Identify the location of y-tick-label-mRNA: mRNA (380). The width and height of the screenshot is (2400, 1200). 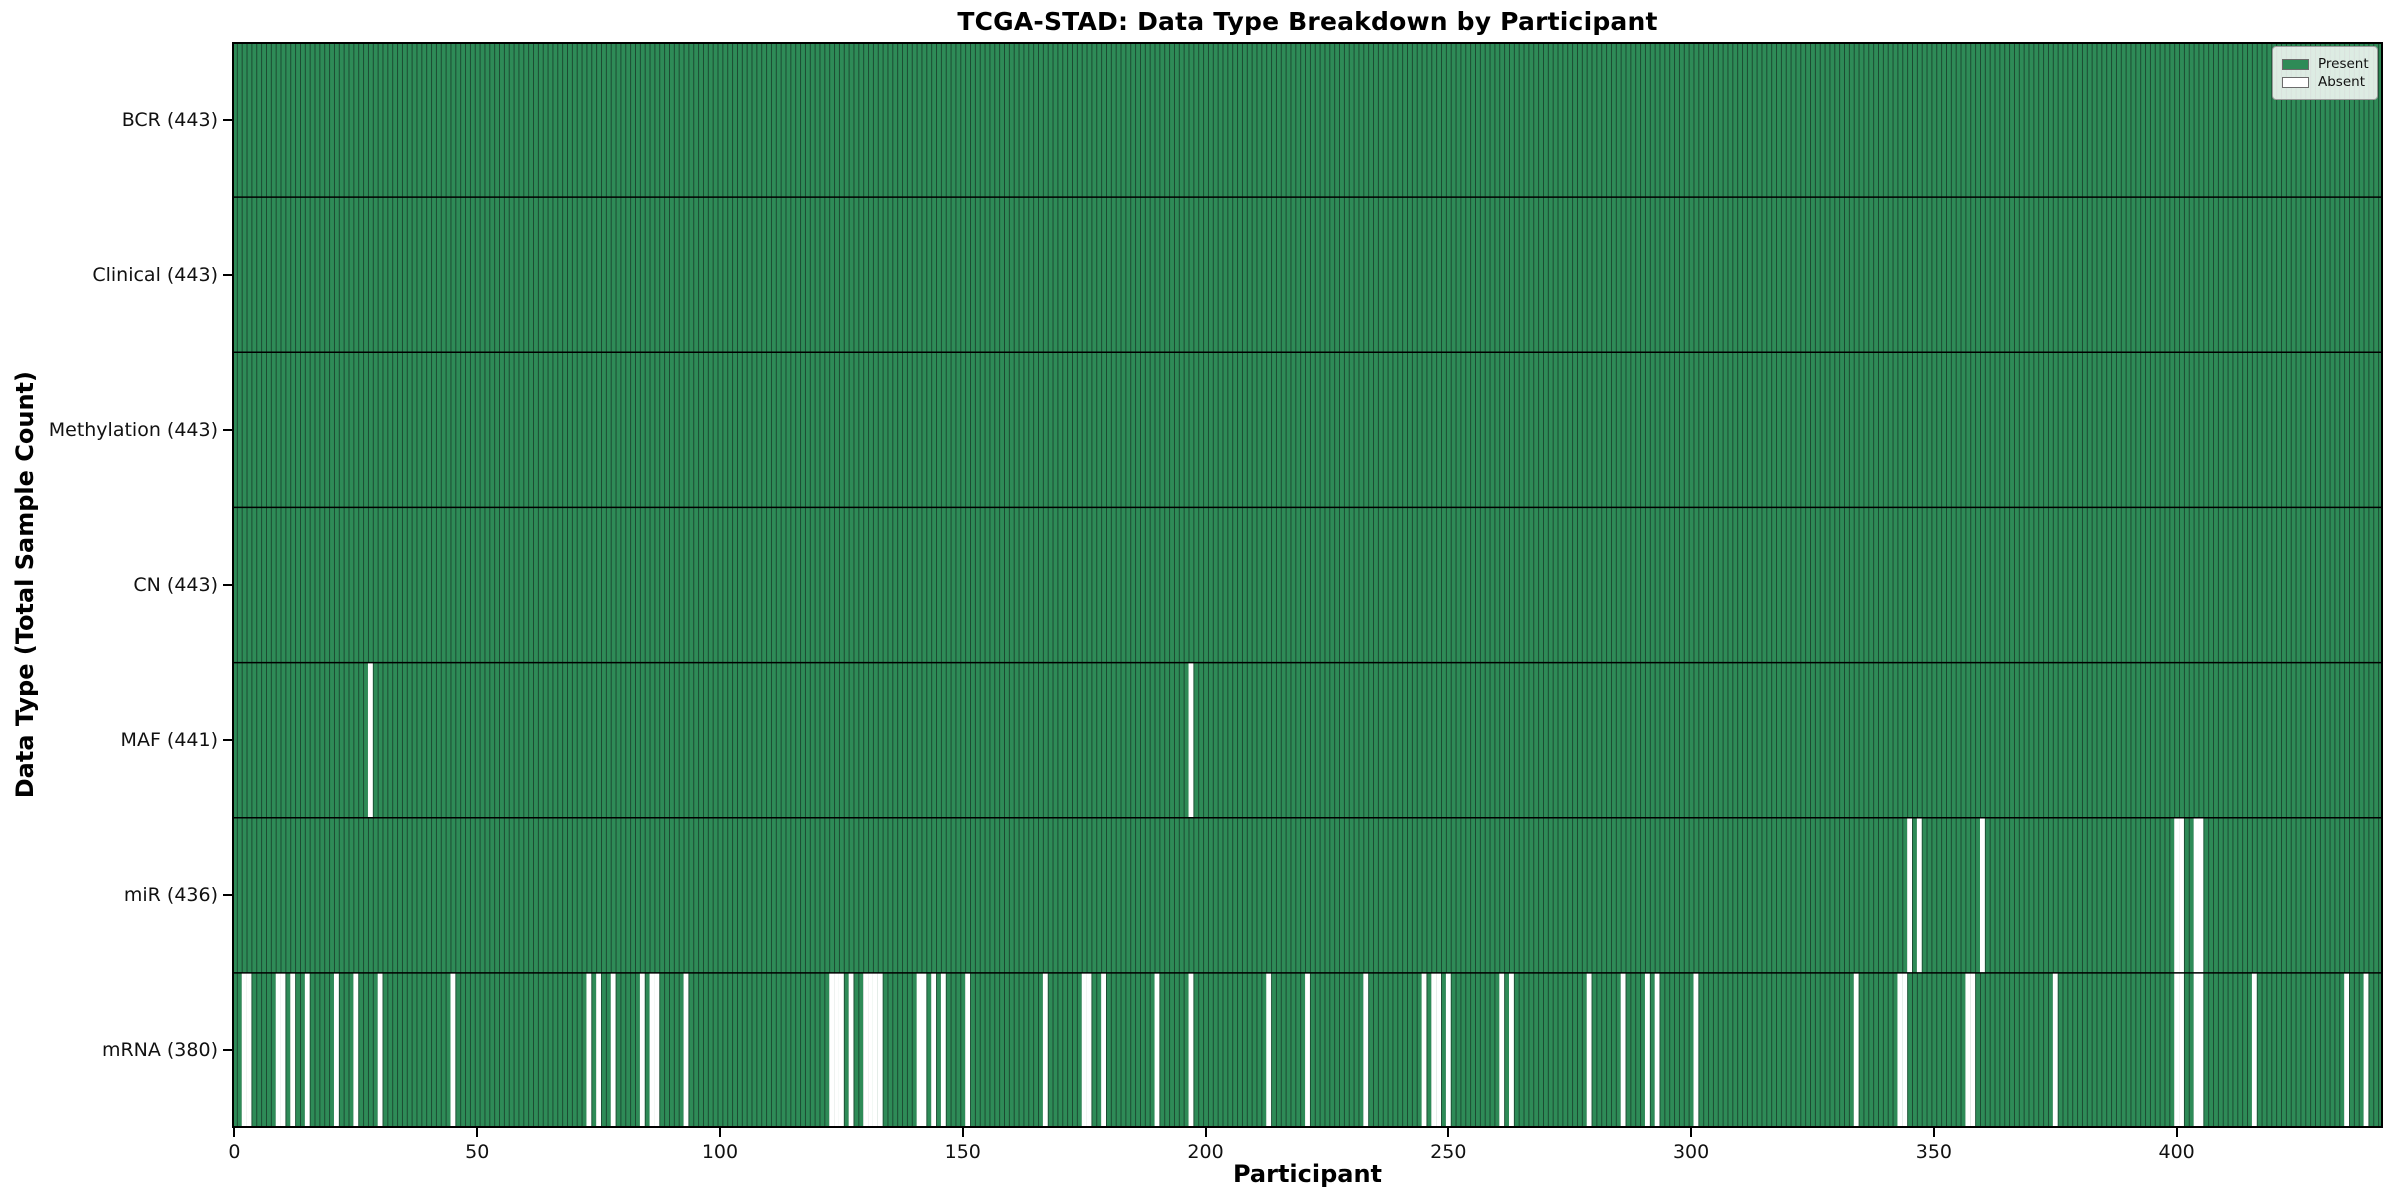
(159, 1050).